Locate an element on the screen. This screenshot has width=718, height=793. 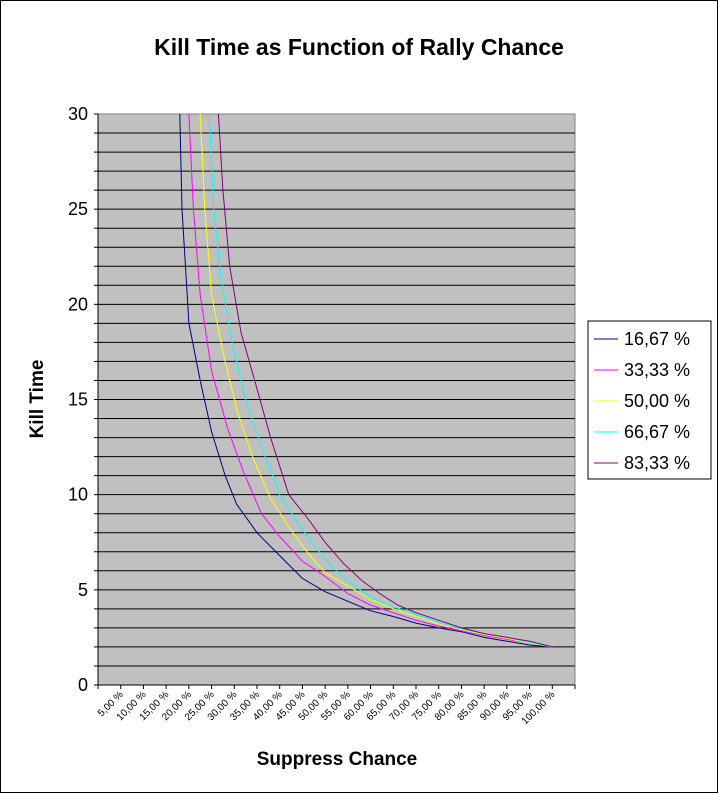
y-tick-label: 15 is located at coordinates (78, 400).